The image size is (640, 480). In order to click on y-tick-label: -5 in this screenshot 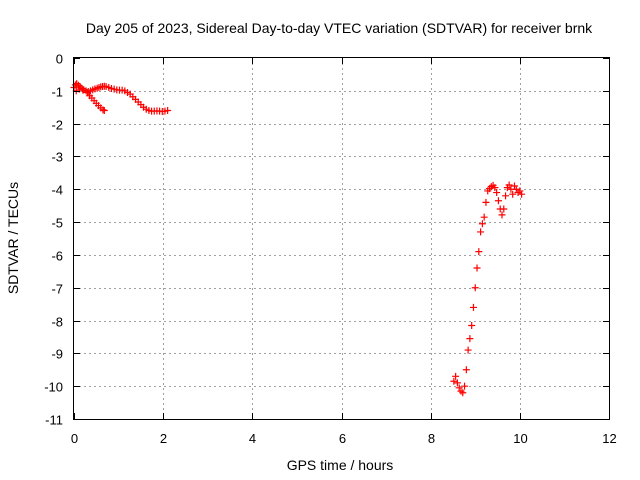, I will do `click(57, 223)`.